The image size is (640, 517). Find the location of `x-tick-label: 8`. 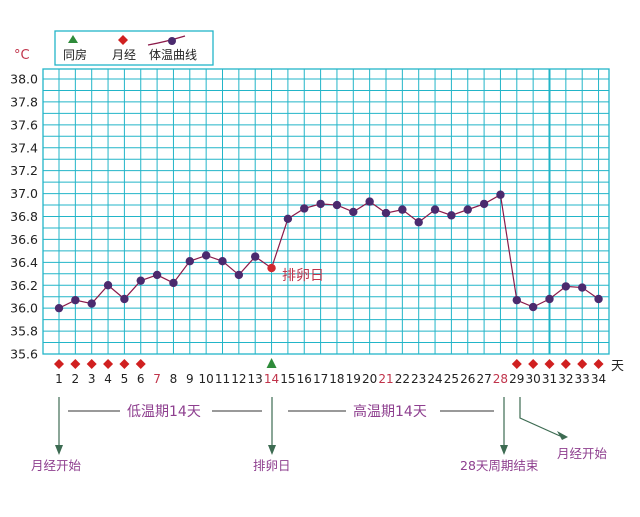

x-tick-label: 8 is located at coordinates (174, 379).